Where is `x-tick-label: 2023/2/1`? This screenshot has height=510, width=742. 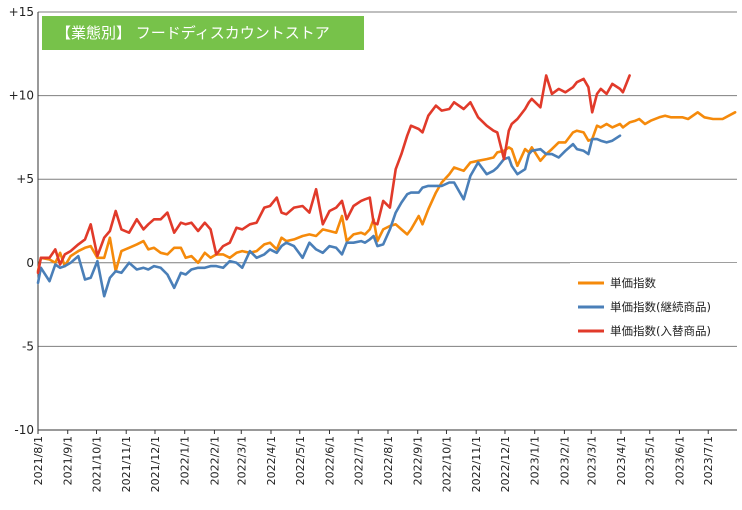 x-tick-label: 2023/2/1 is located at coordinates (564, 460).